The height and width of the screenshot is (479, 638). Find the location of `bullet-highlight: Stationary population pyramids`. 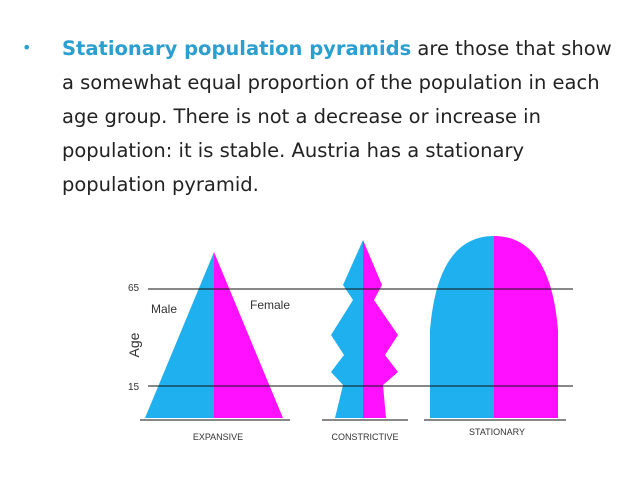

bullet-highlight: Stationary population pyramids is located at coordinates (237, 48).